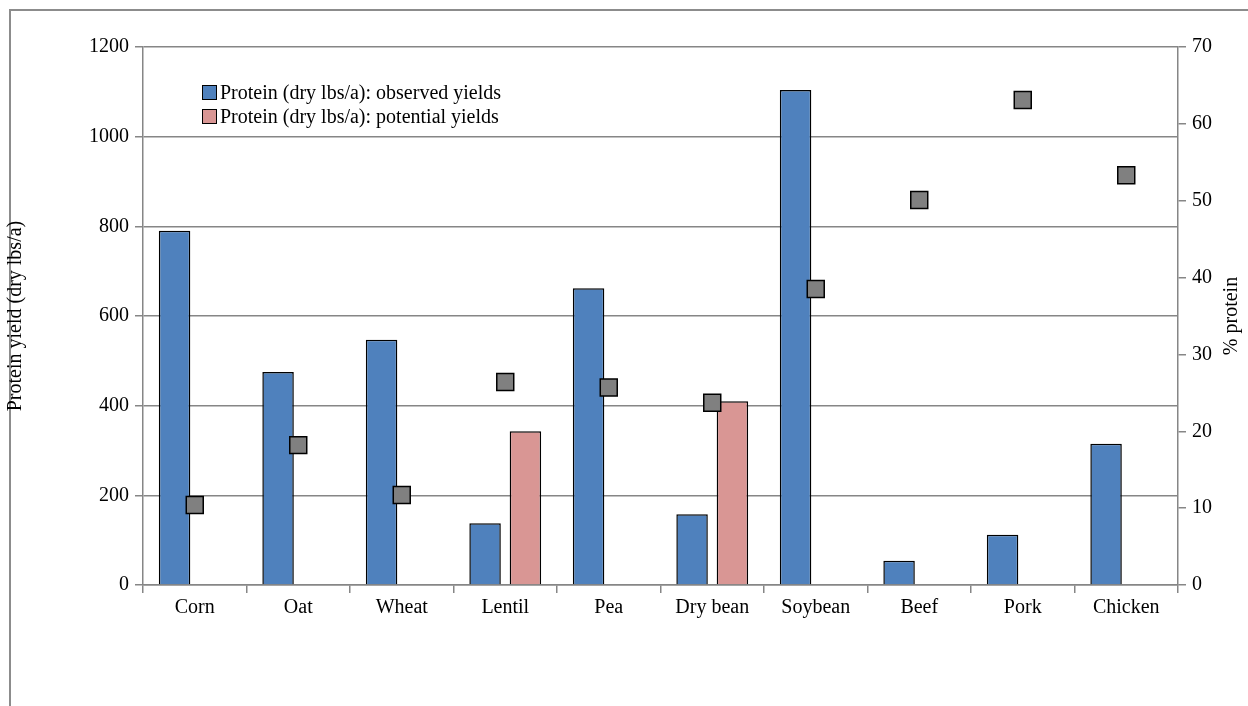 This screenshot has height=706, width=1248. I want to click on y-tick-label: 0, so click(124, 583).